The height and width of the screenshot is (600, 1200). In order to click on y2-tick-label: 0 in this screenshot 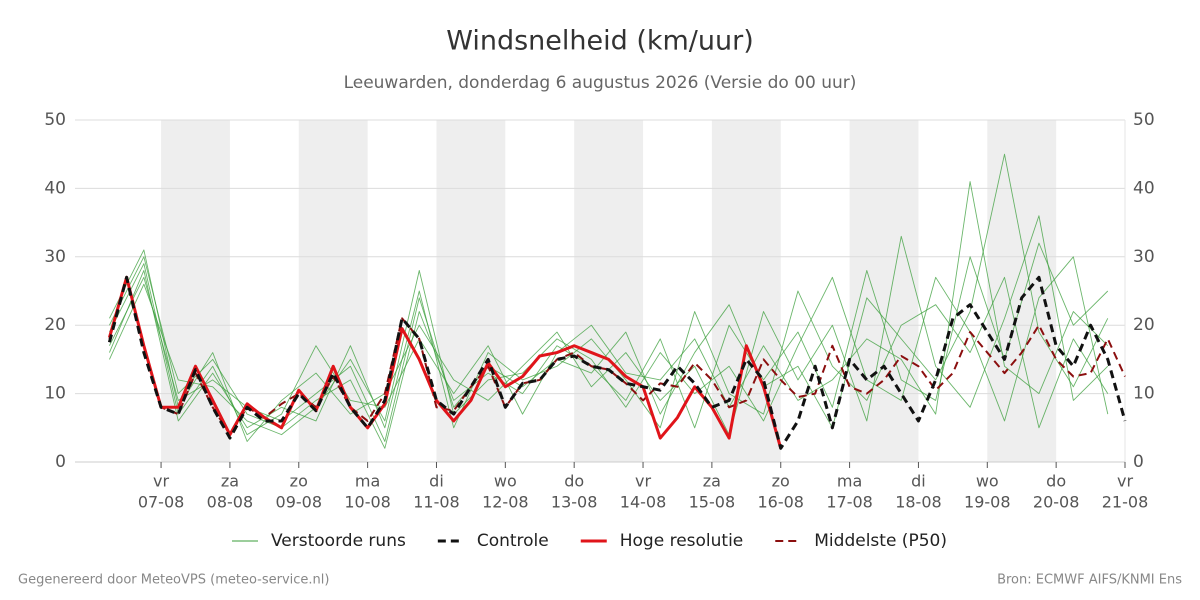, I will do `click(1138, 462)`.